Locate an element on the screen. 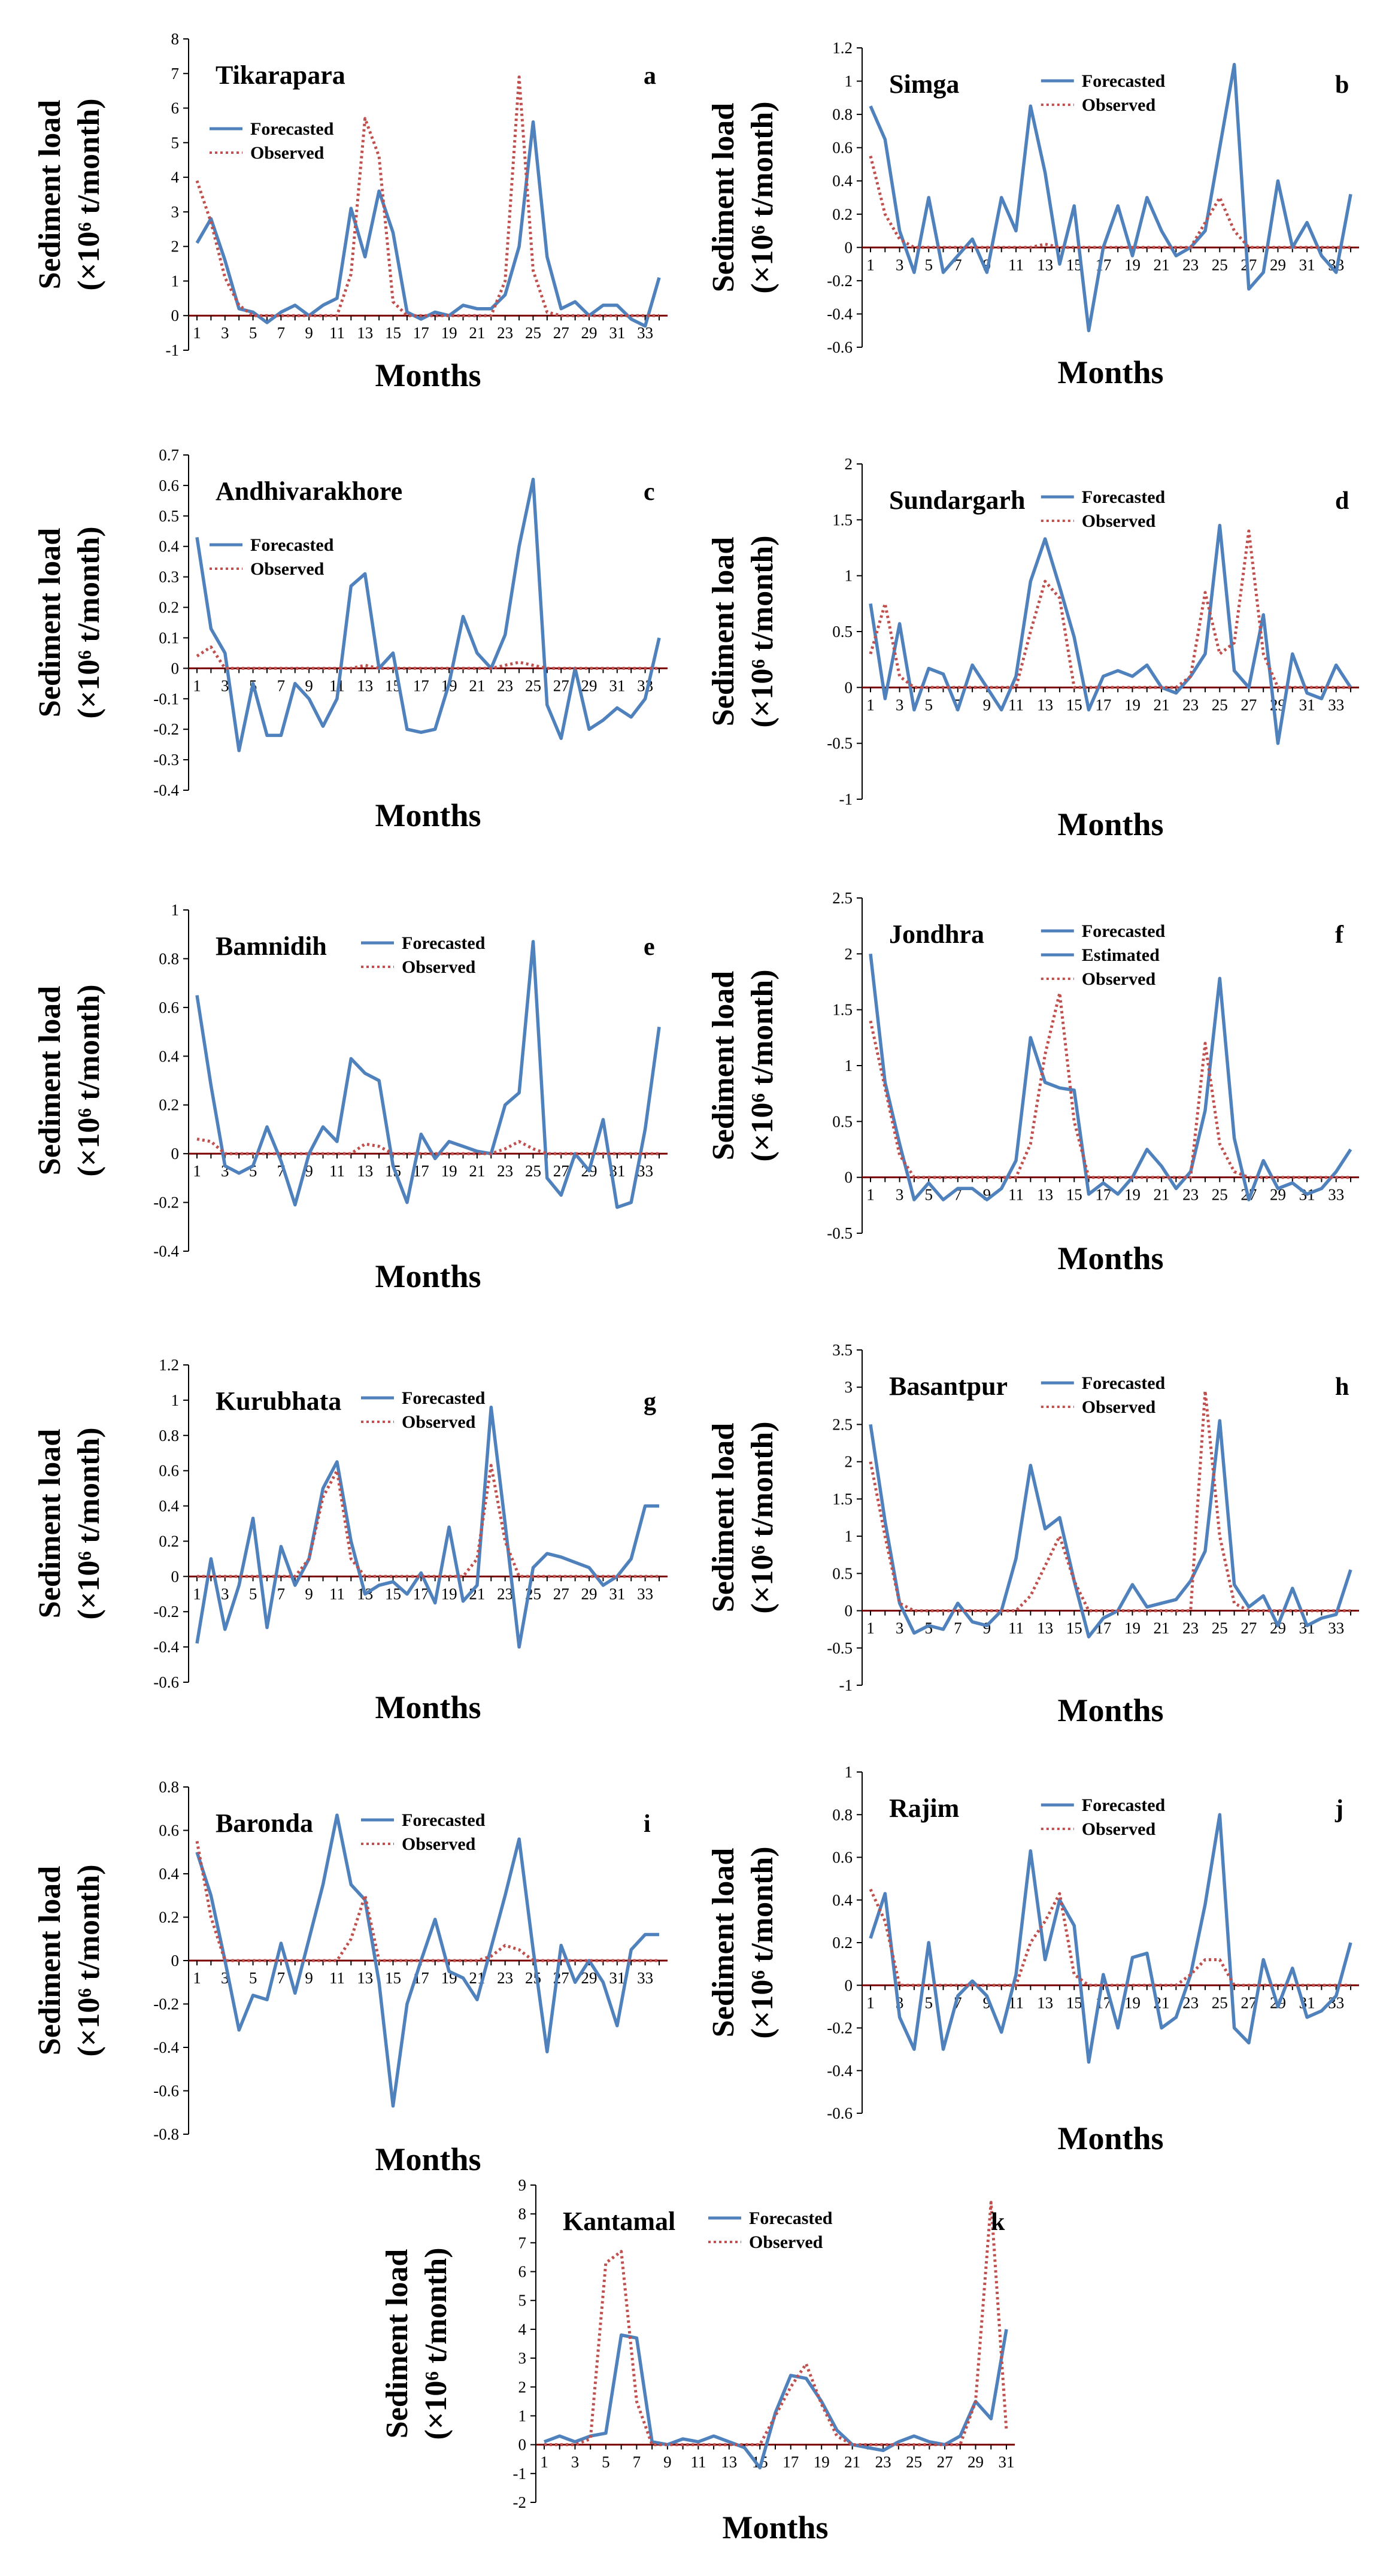 This screenshot has width=1377, height=2576. y-tick-label: 2.5 is located at coordinates (843, 1424).